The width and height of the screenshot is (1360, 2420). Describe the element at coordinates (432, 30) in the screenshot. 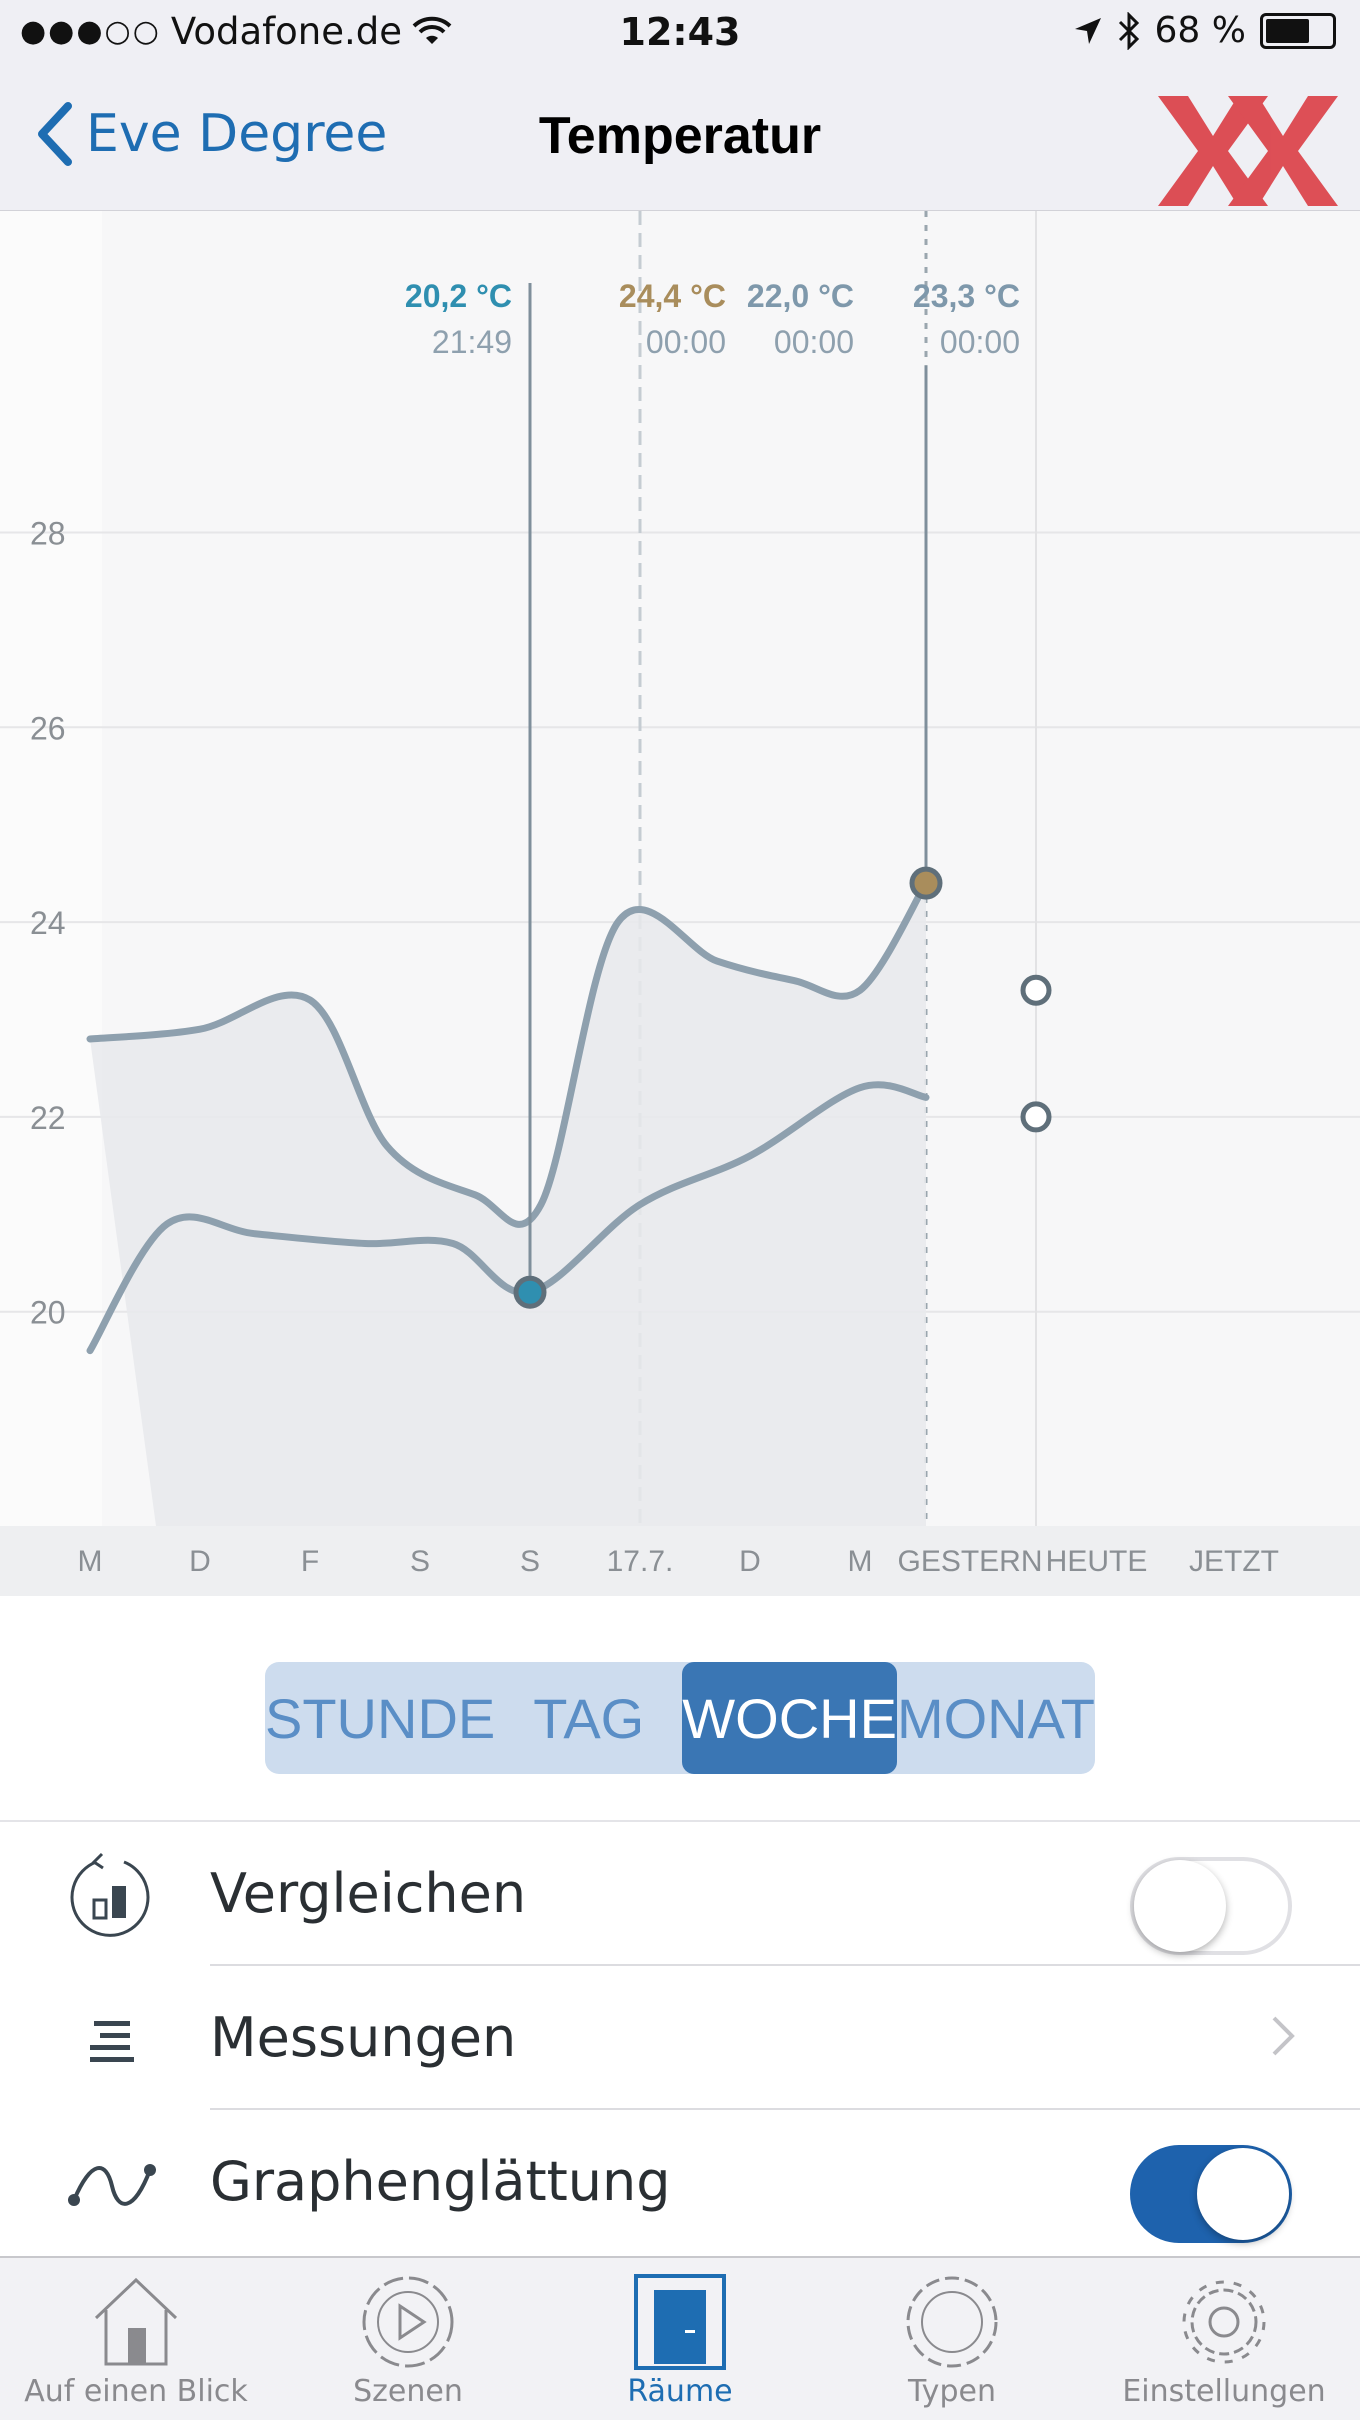

I see `wifi-icon` at that location.